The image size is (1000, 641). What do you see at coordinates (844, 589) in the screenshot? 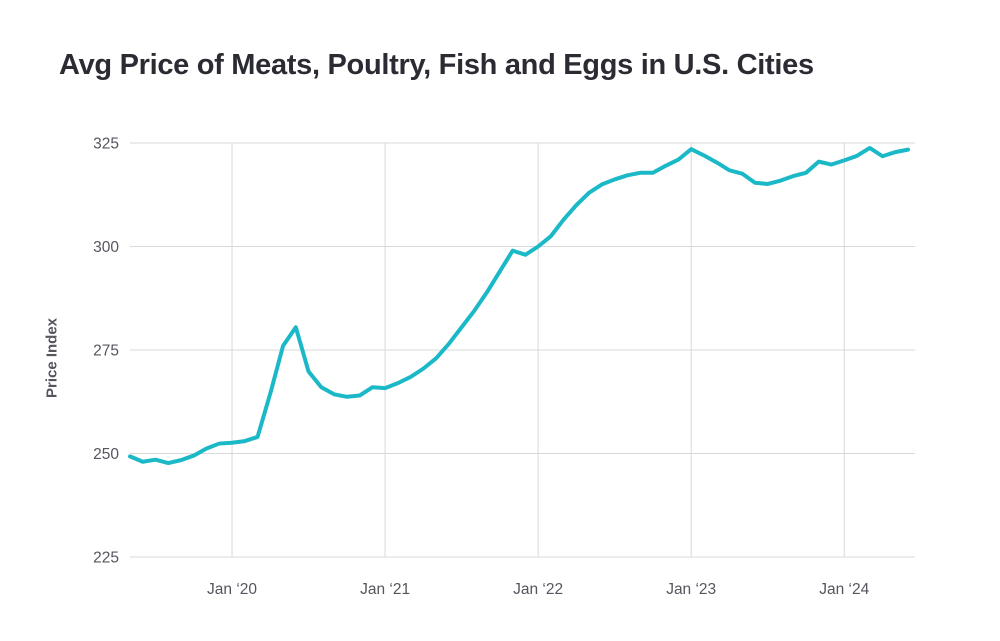
I see `x-tick-label: Jan ‘24` at bounding box center [844, 589].